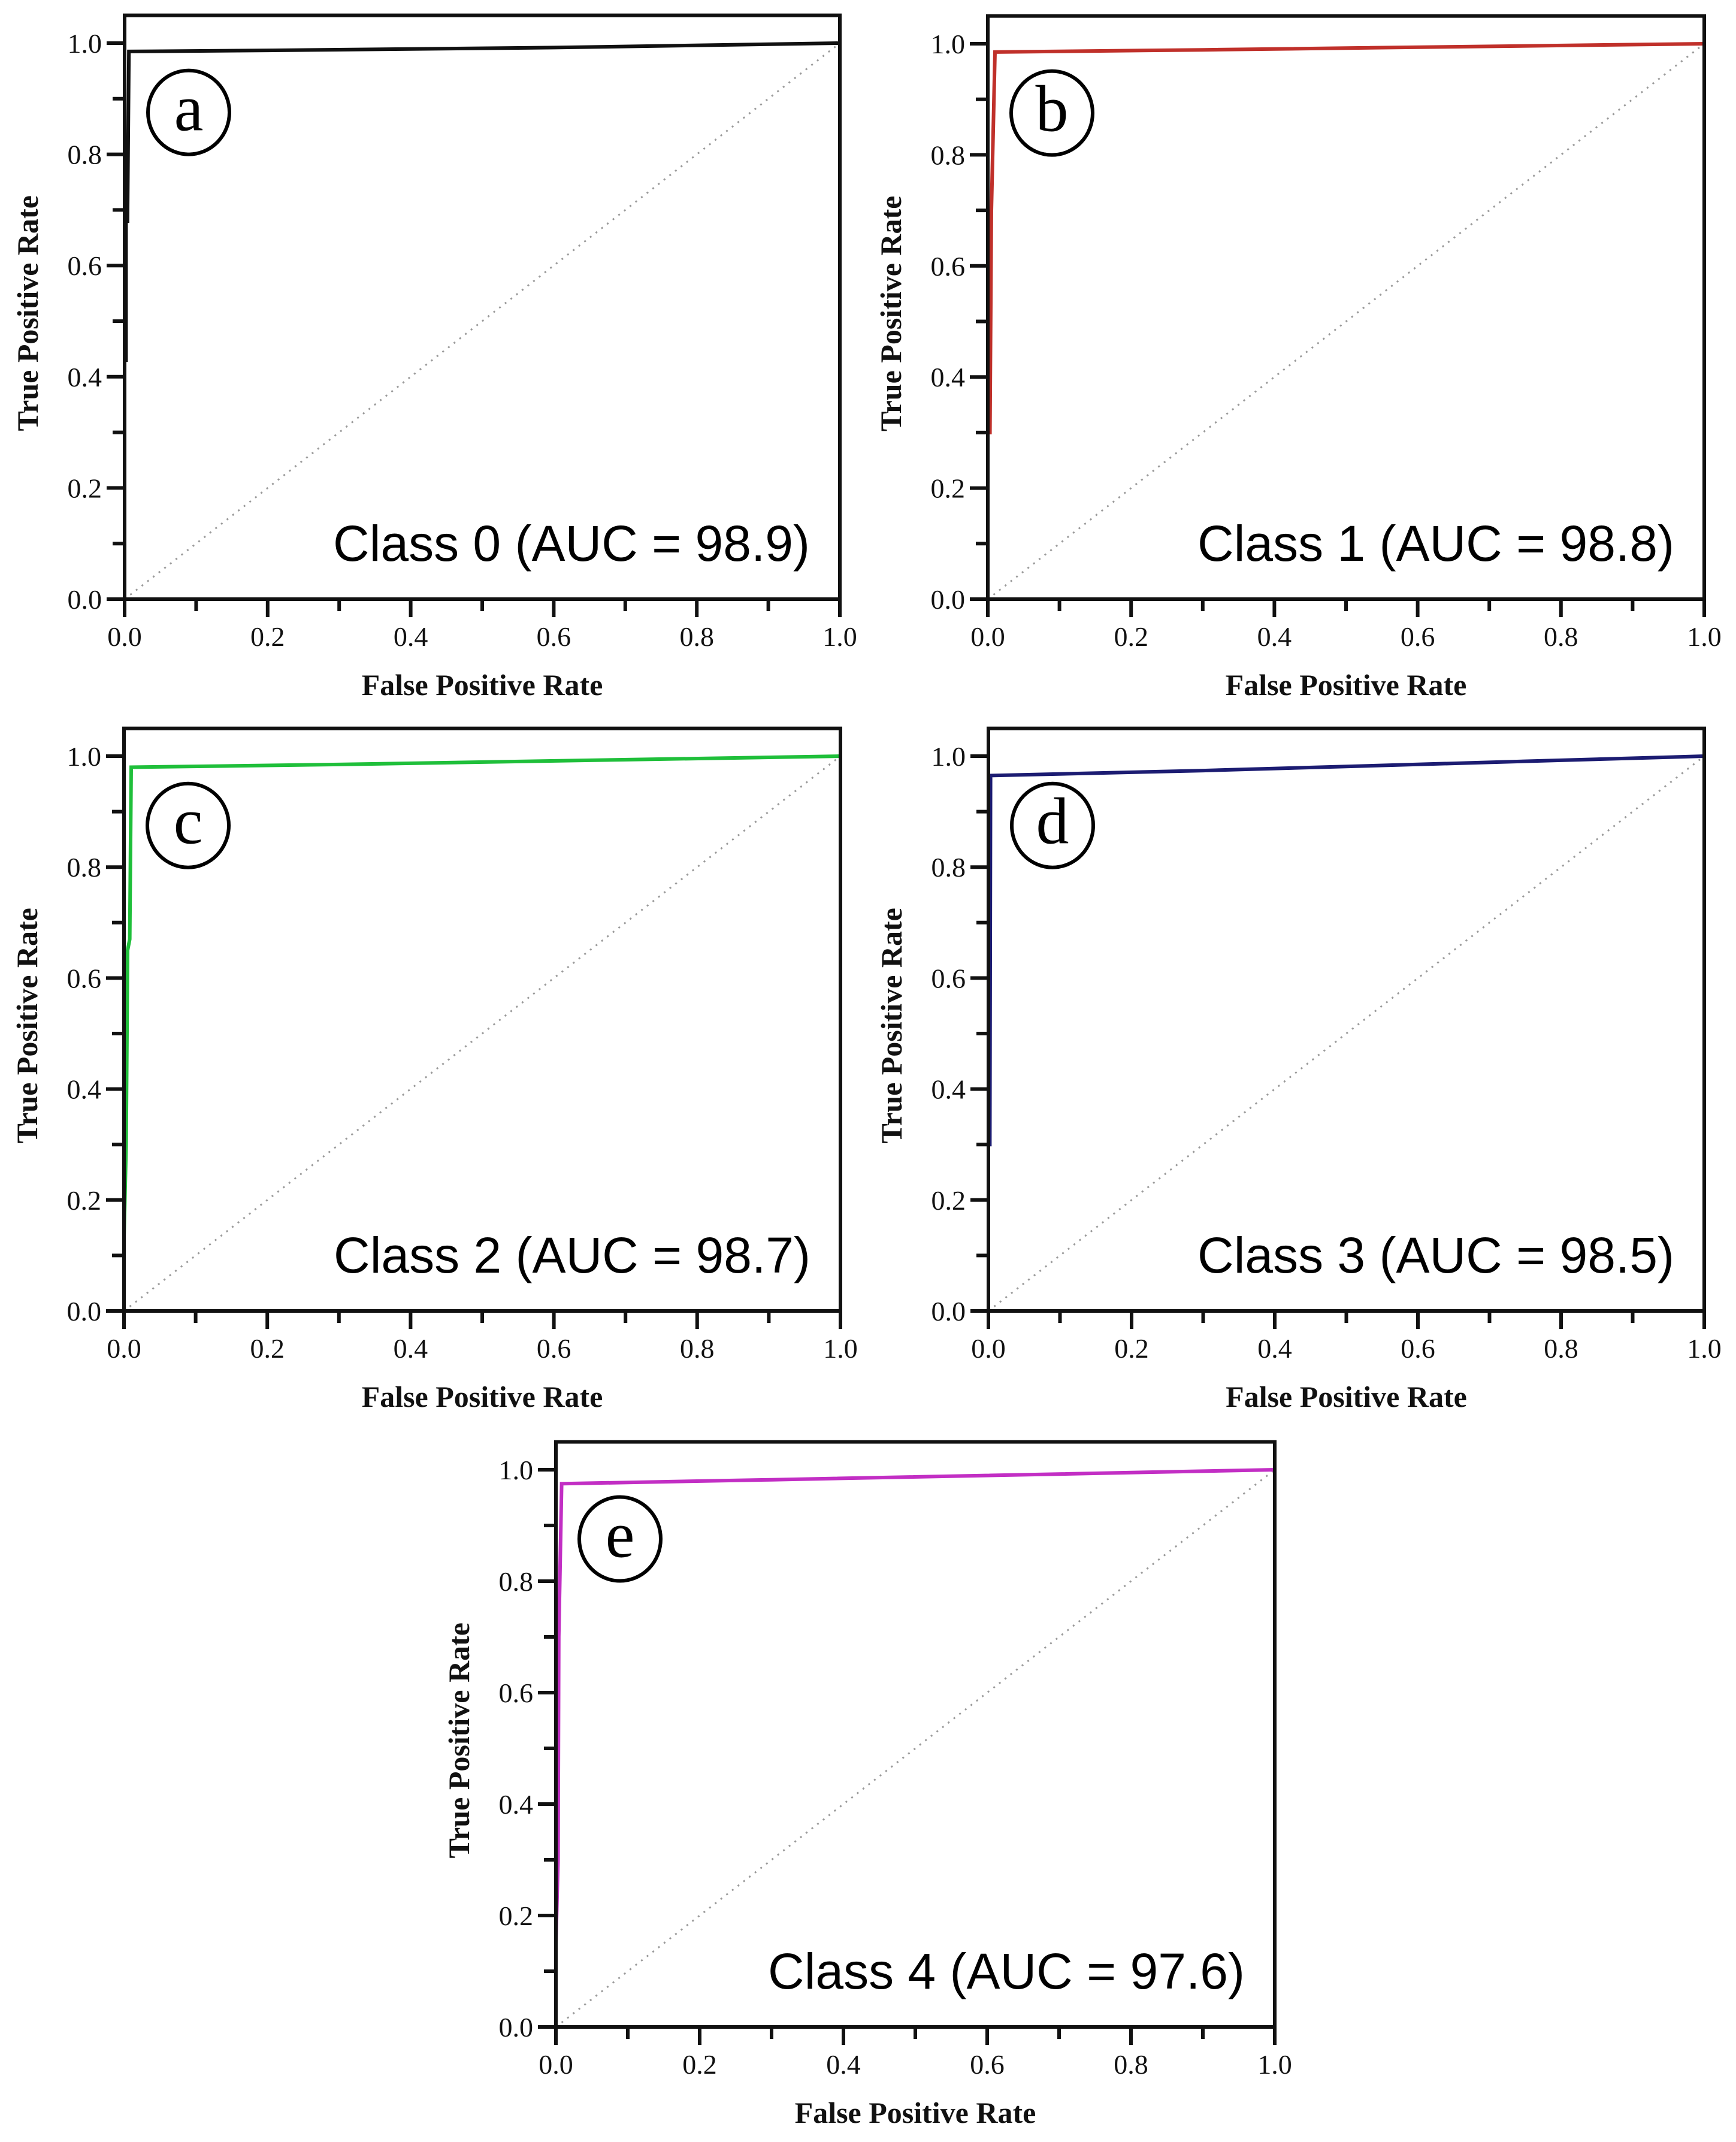 The image size is (1736, 2142). I want to click on panel-label-letter: c, so click(188, 821).